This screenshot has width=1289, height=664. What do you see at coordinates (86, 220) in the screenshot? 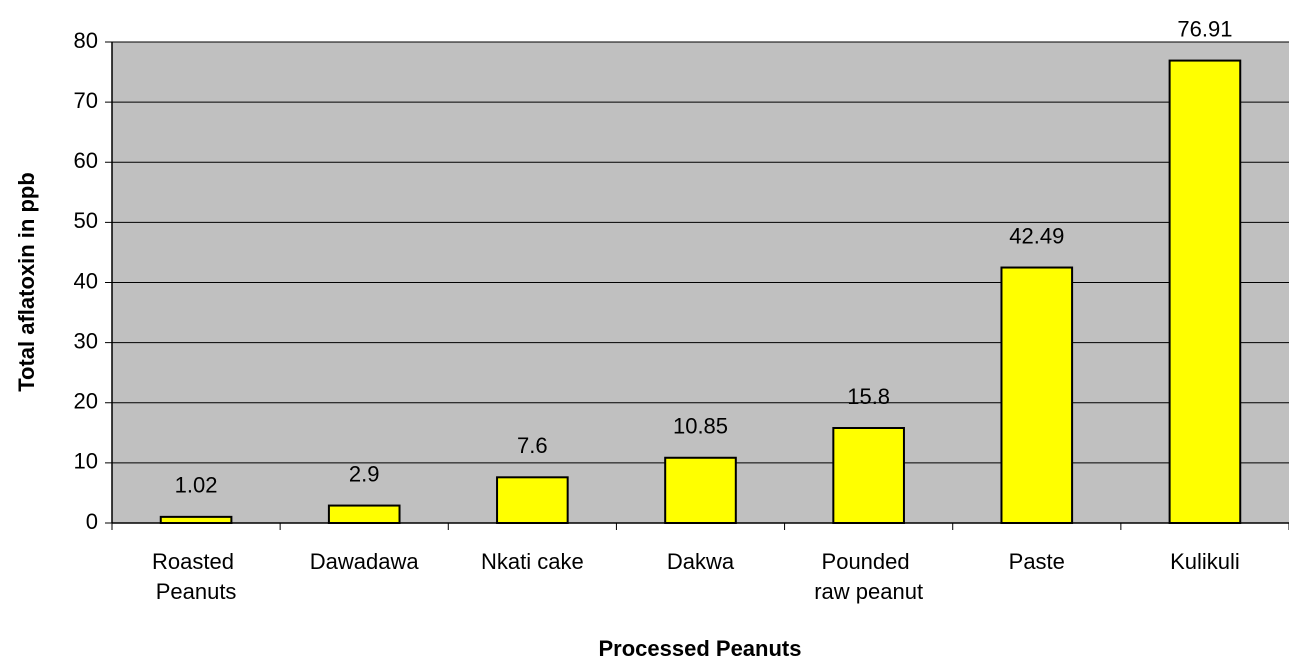
I see `y-tick-label: 50` at bounding box center [86, 220].